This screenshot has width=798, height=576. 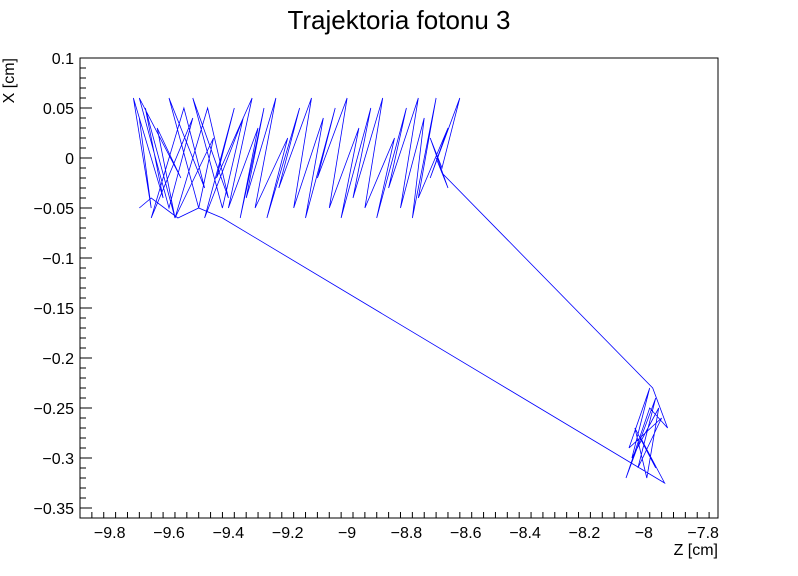 I want to click on y-tick-label: −0.35, so click(x=54, y=509).